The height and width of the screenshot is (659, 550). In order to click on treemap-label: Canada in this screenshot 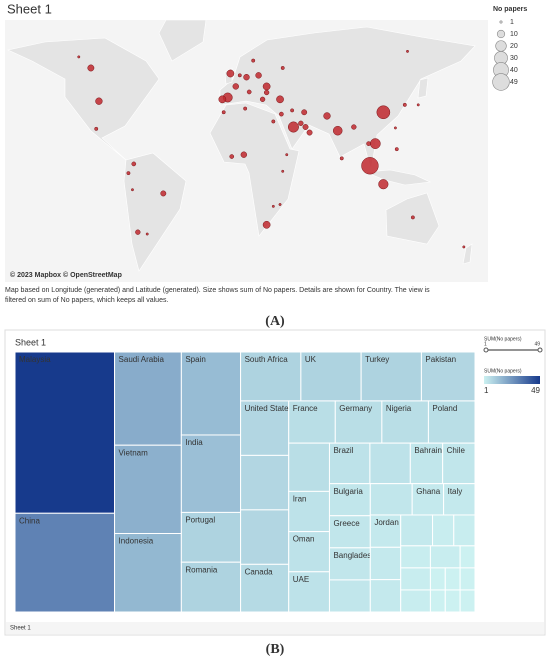, I will do `click(259, 571)`.